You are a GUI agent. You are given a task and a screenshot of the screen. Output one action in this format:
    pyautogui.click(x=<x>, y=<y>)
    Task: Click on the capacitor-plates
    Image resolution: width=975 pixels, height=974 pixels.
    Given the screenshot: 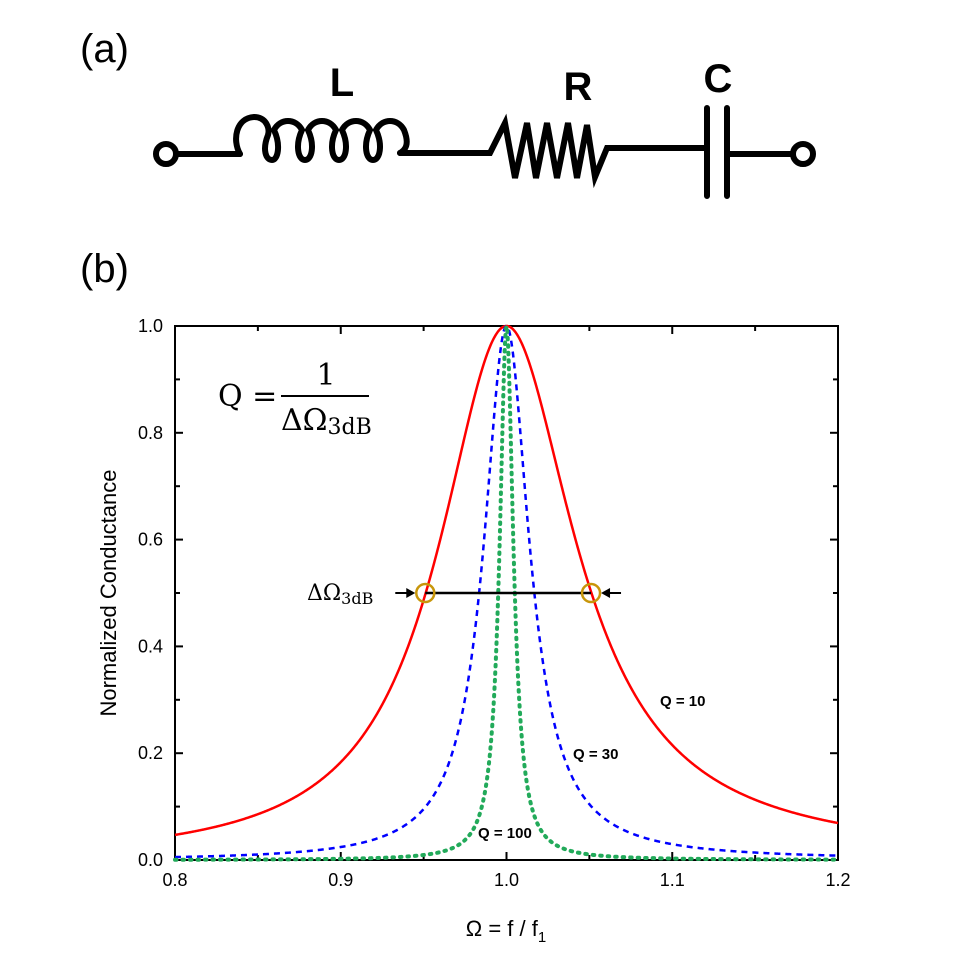 What is the action you would take?
    pyautogui.click(x=750, y=152)
    